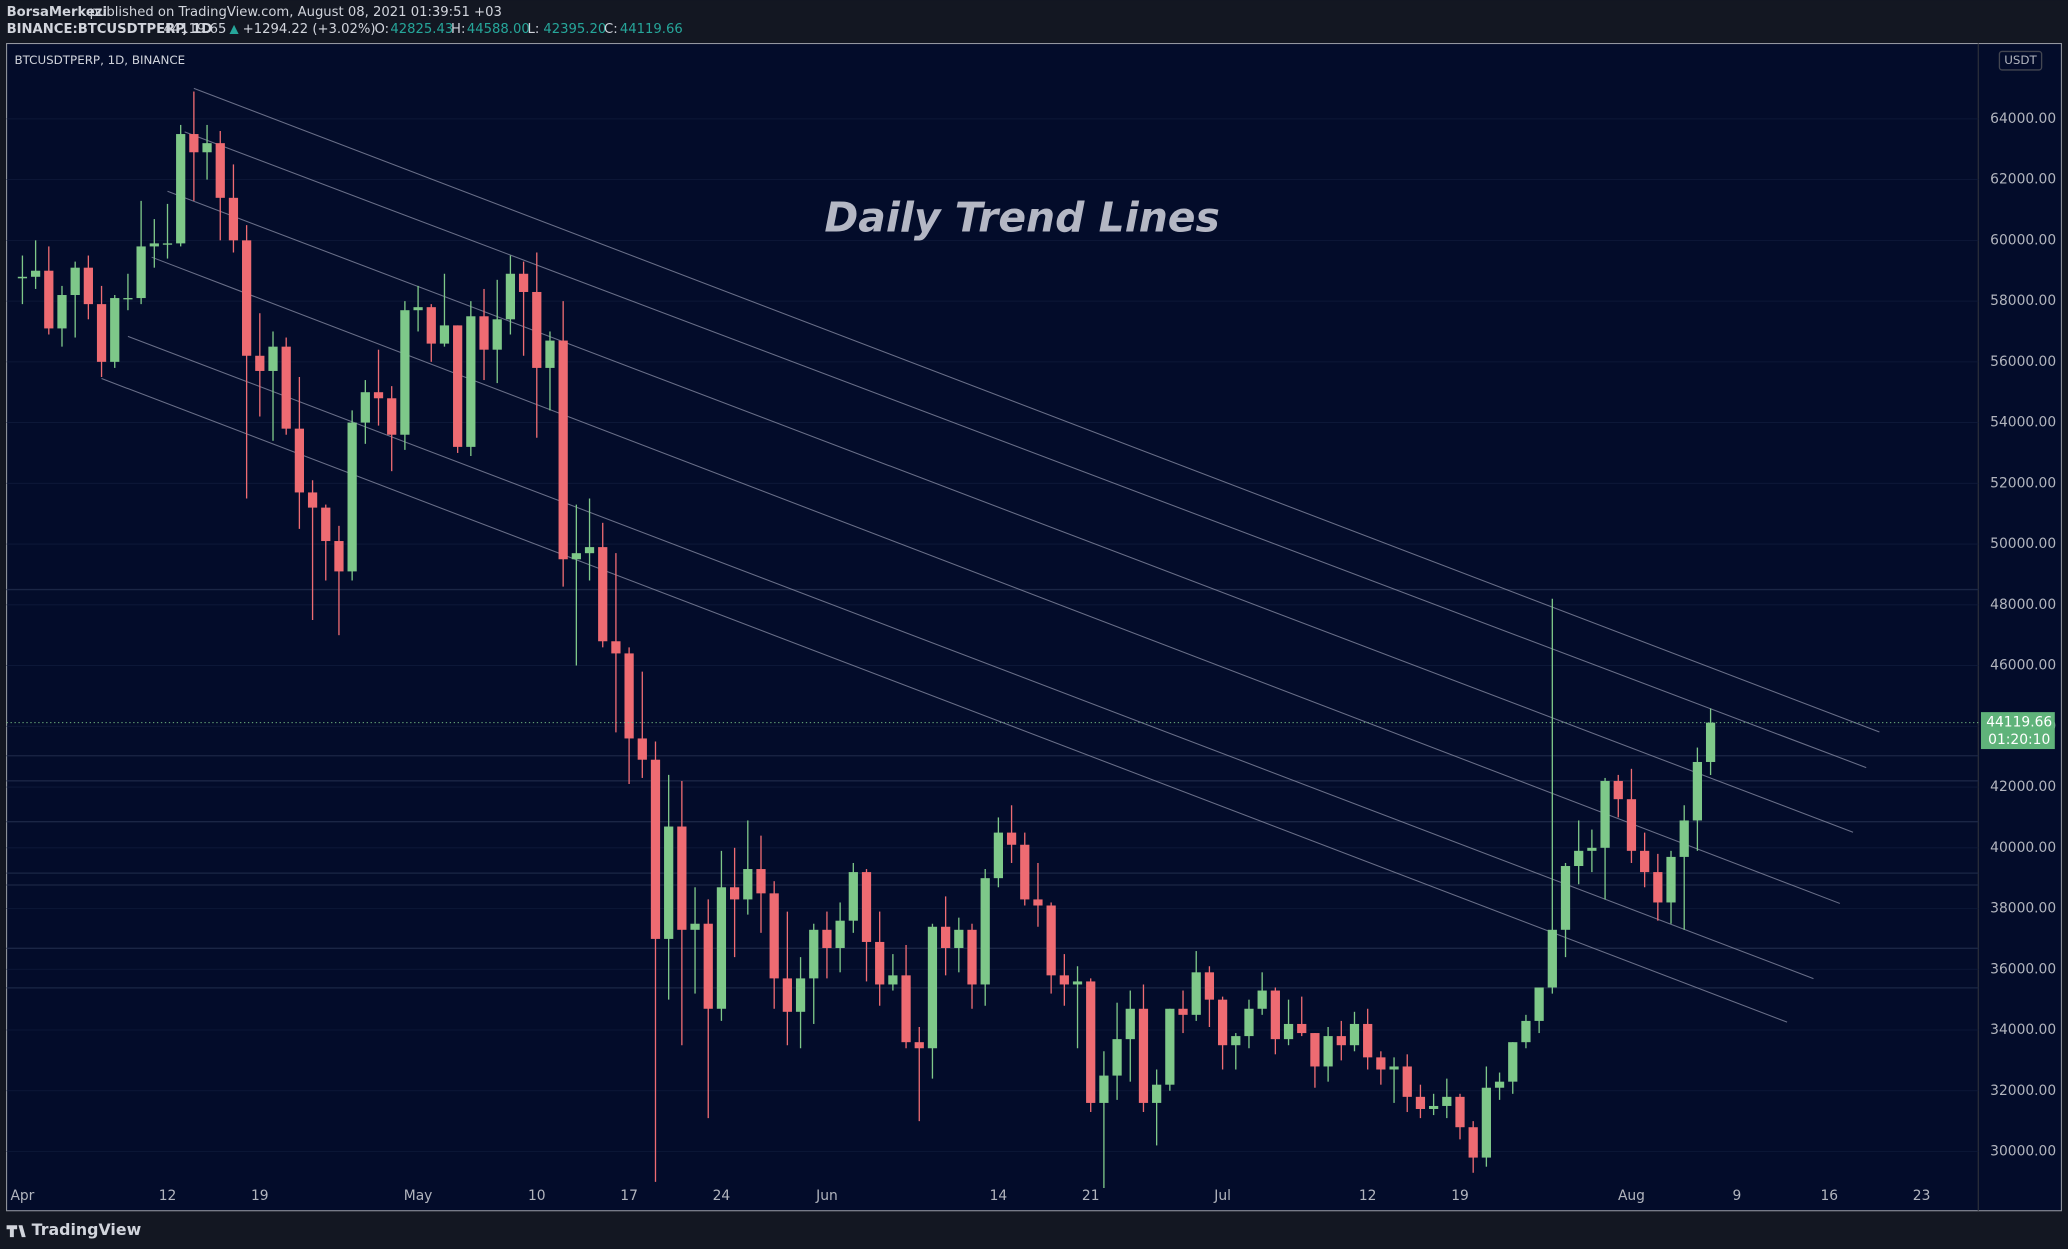 This screenshot has width=2068, height=1249. I want to click on x-tick-label: 10, so click(537, 1196).